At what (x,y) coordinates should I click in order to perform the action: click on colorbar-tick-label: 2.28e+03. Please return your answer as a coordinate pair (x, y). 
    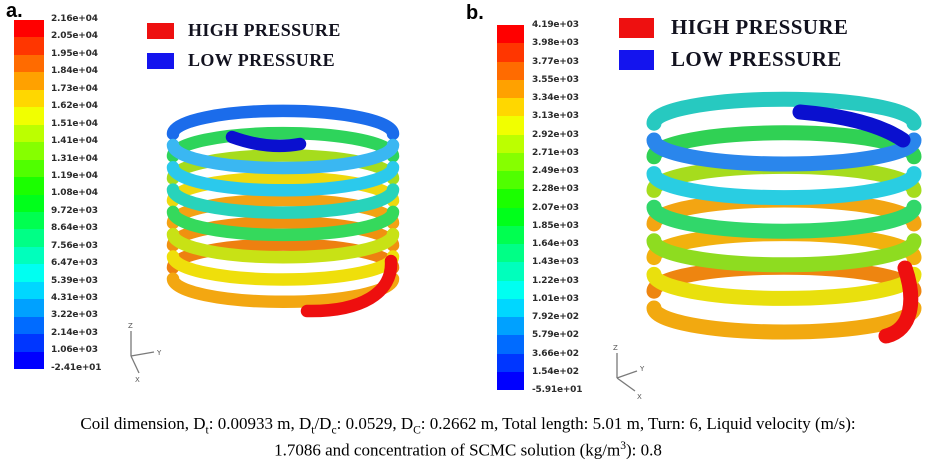
    Looking at the image, I should click on (555, 189).